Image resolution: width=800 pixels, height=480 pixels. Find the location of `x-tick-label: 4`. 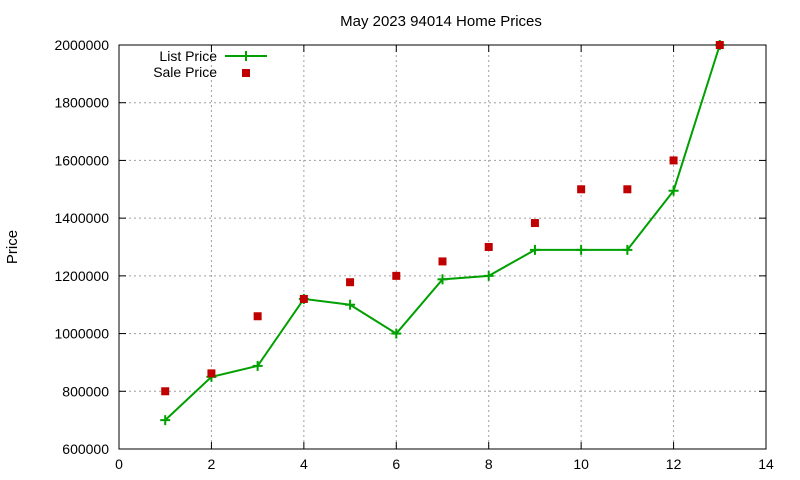

x-tick-label: 4 is located at coordinates (304, 464).